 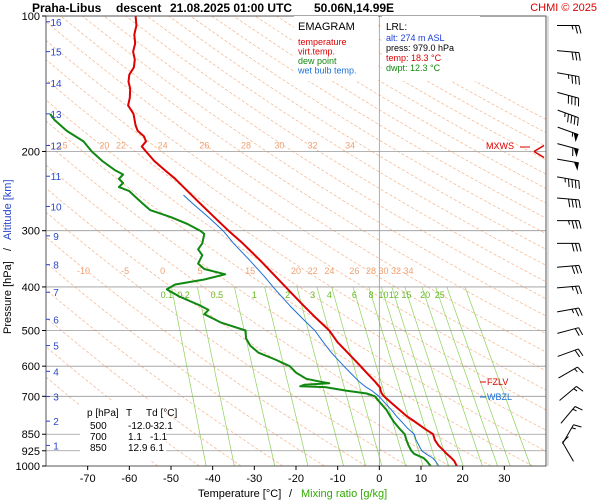 What do you see at coordinates (98, 426) in the screenshot?
I see `table-cell: 500` at bounding box center [98, 426].